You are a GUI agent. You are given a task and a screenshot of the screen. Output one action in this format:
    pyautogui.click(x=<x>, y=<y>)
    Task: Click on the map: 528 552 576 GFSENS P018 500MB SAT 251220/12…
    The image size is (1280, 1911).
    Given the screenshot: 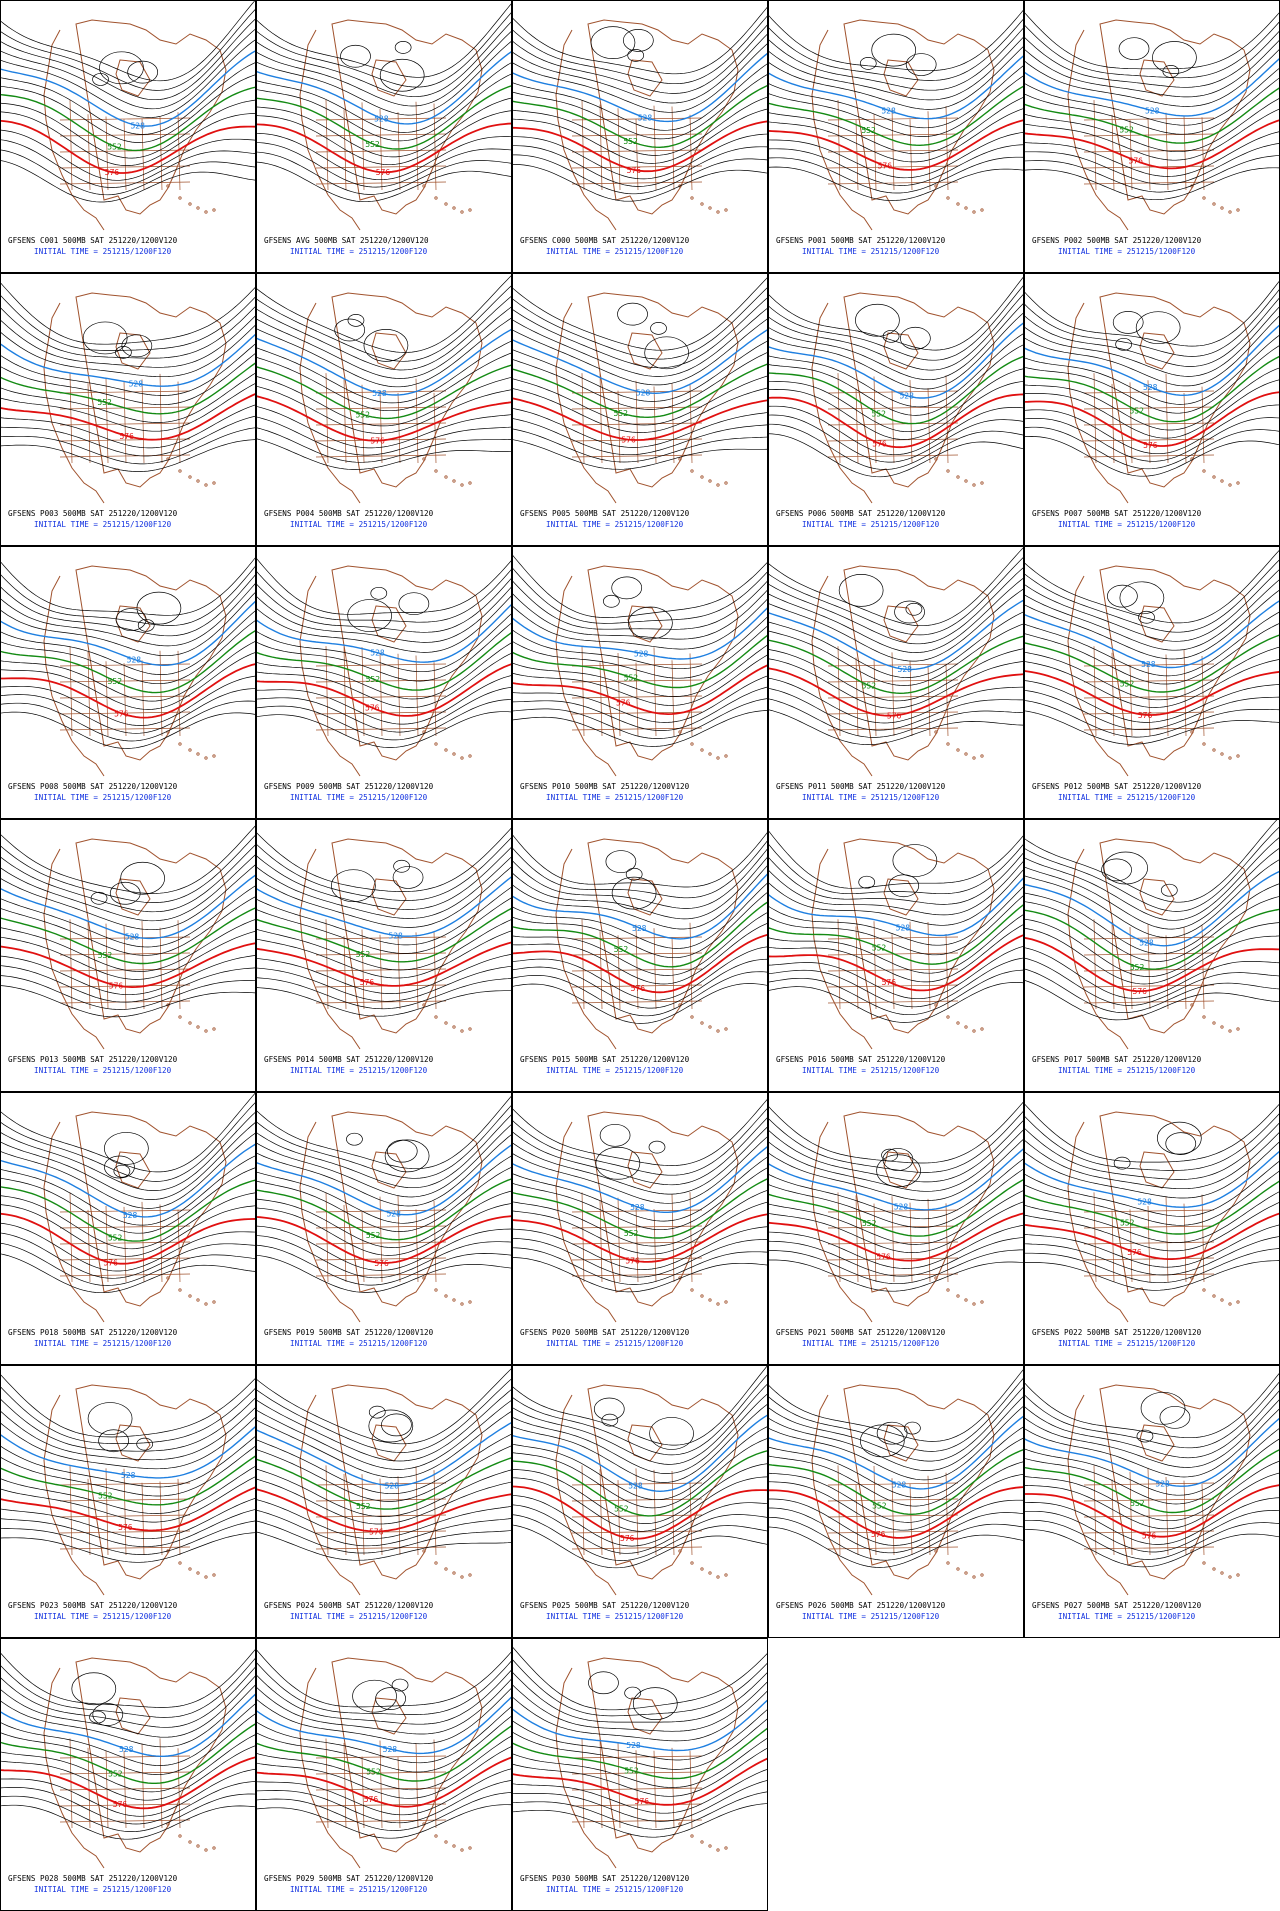 What is the action you would take?
    pyautogui.click(x=128, y=1220)
    